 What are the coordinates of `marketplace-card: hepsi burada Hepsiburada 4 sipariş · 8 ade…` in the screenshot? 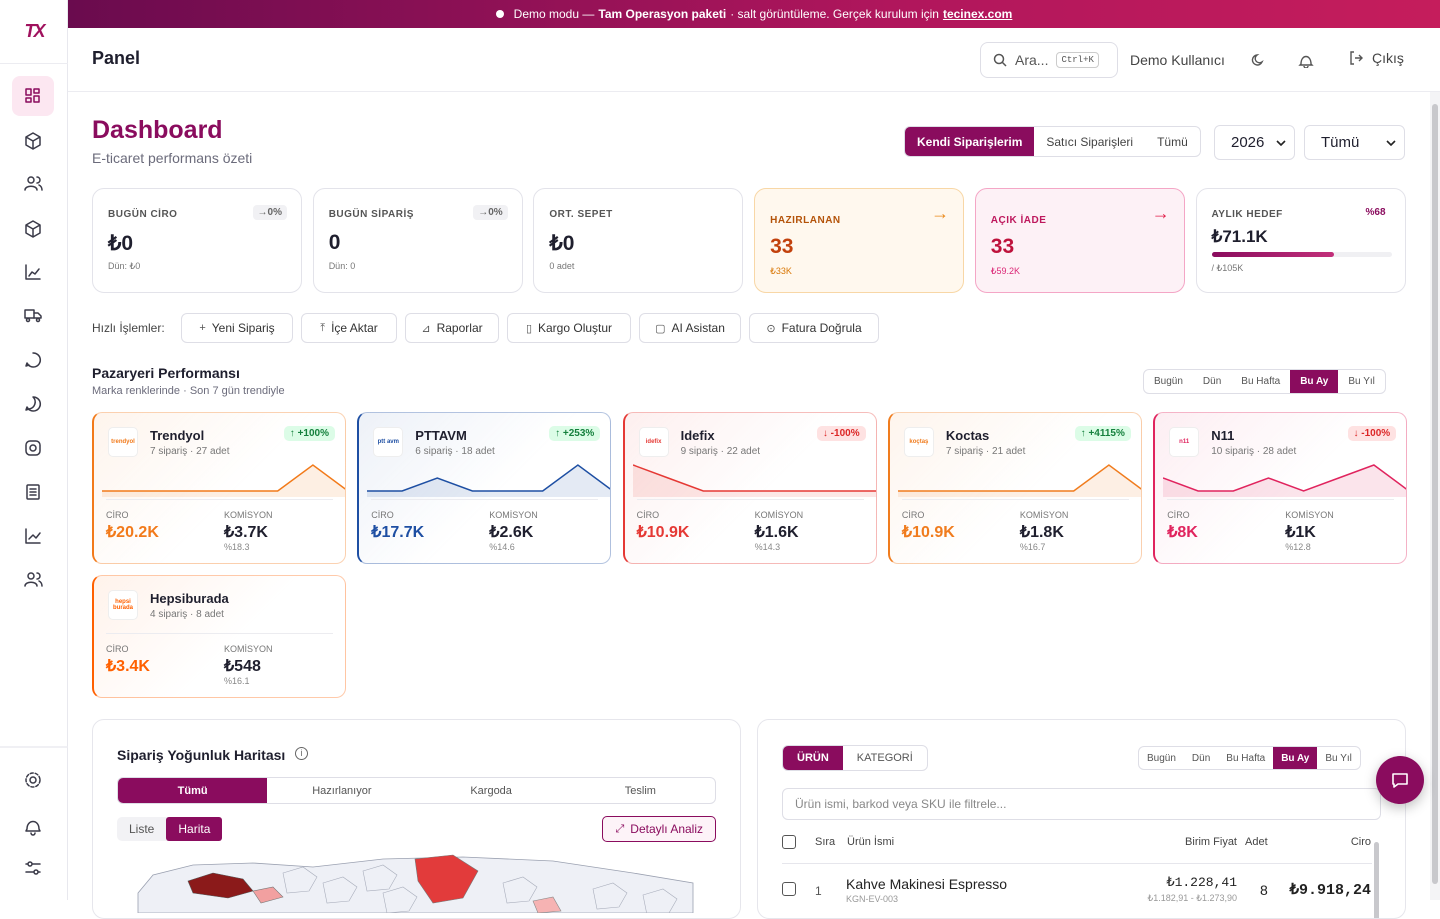 It's located at (219, 636).